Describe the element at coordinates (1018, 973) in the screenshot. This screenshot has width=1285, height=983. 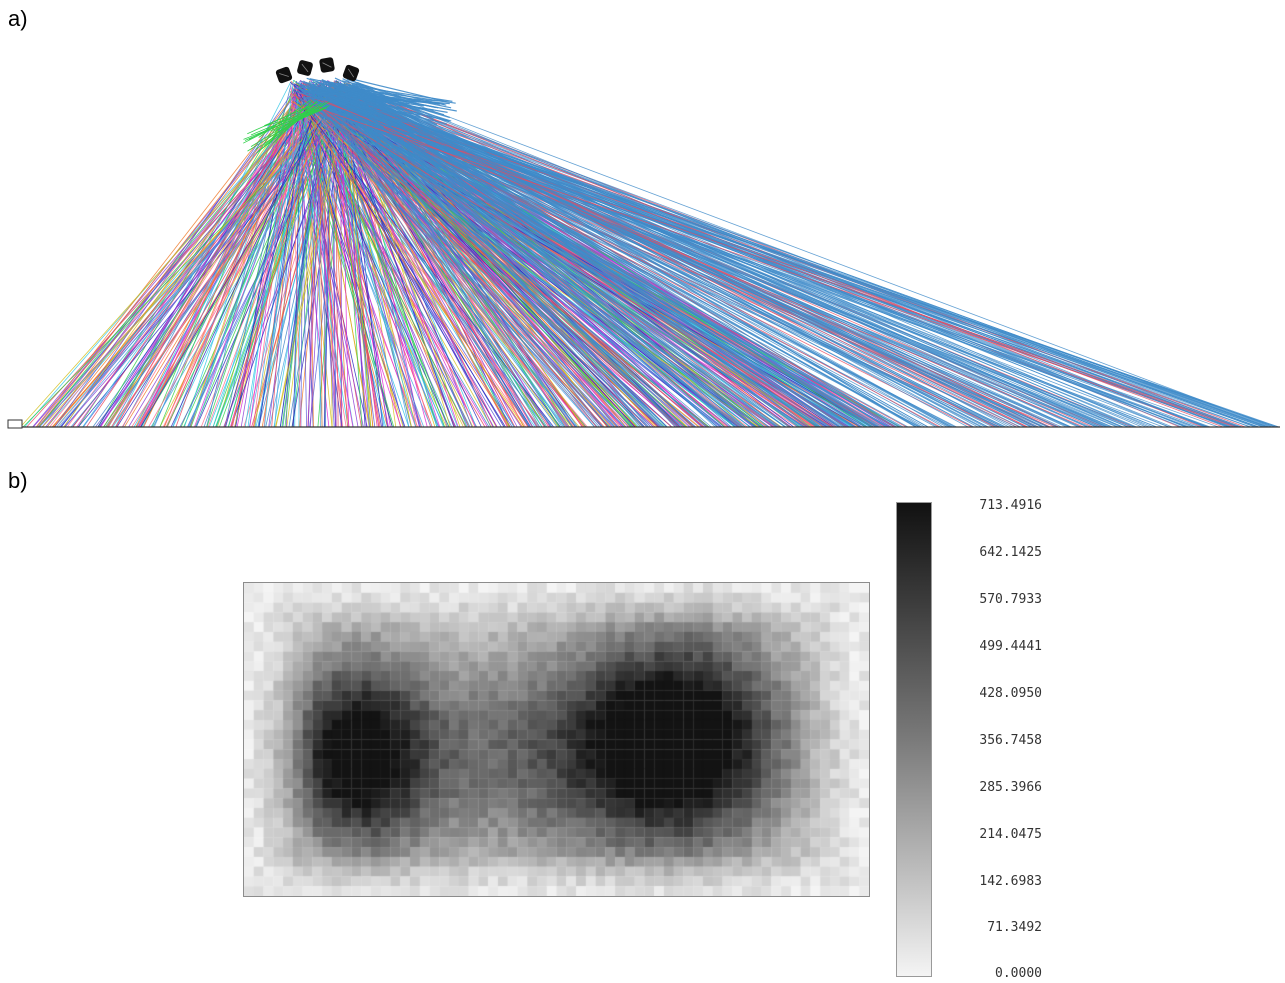
I see `colorbar-tick-label: 0.0000` at that location.